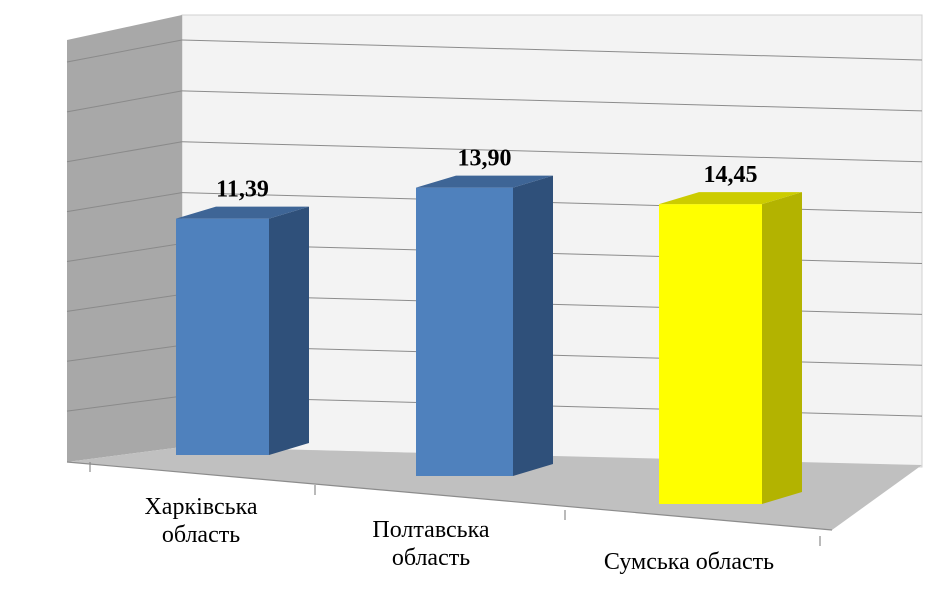 Image resolution: width=942 pixels, height=596 pixels. Describe the element at coordinates (485, 159) in the screenshot. I see `data-label: 13,90` at that location.